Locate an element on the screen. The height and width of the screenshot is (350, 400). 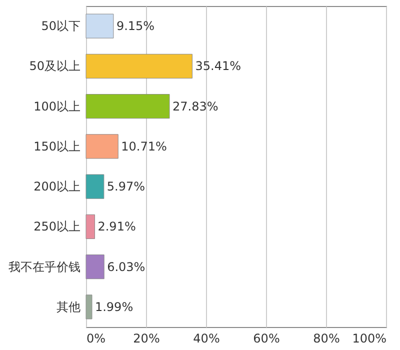
x-tick-label: 20% is located at coordinates (146, 339).